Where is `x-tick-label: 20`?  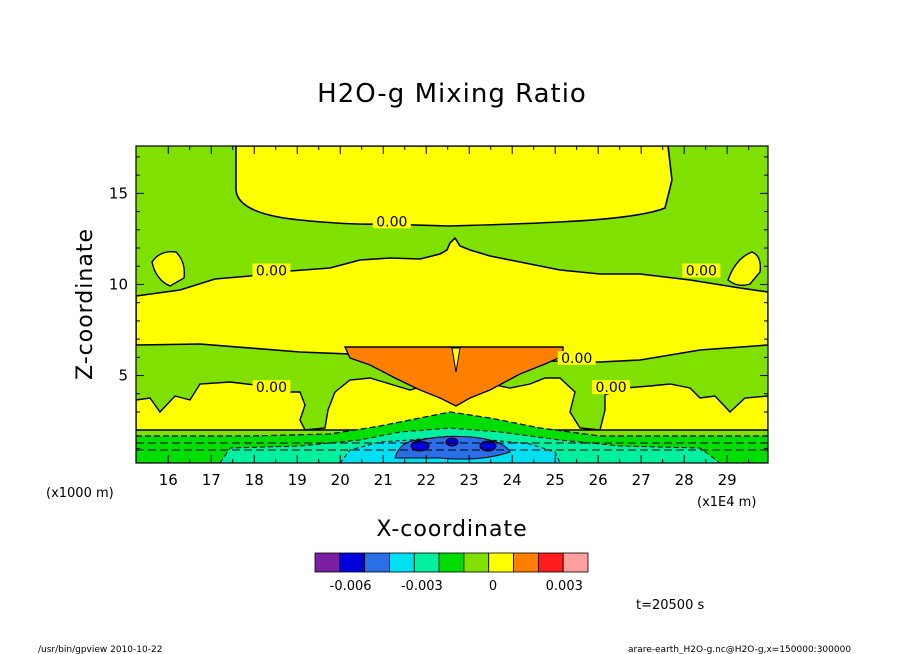 x-tick-label: 20 is located at coordinates (340, 480).